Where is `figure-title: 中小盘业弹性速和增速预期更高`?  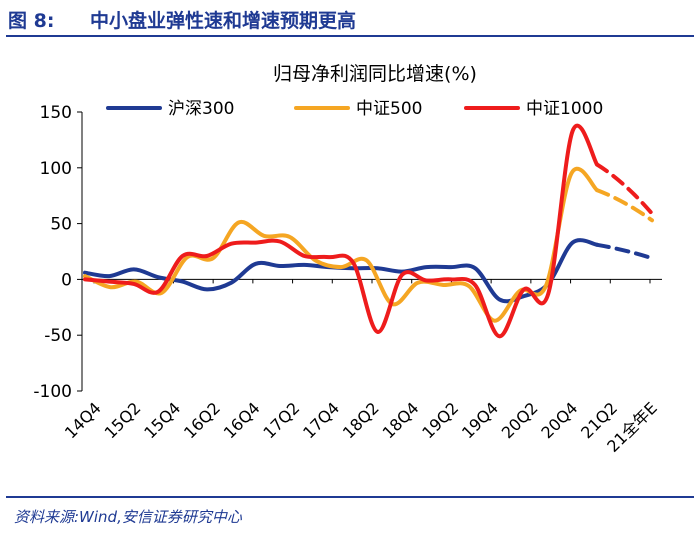
figure-title: 中小盘业弹性速和增速预期更高 is located at coordinates (223, 21).